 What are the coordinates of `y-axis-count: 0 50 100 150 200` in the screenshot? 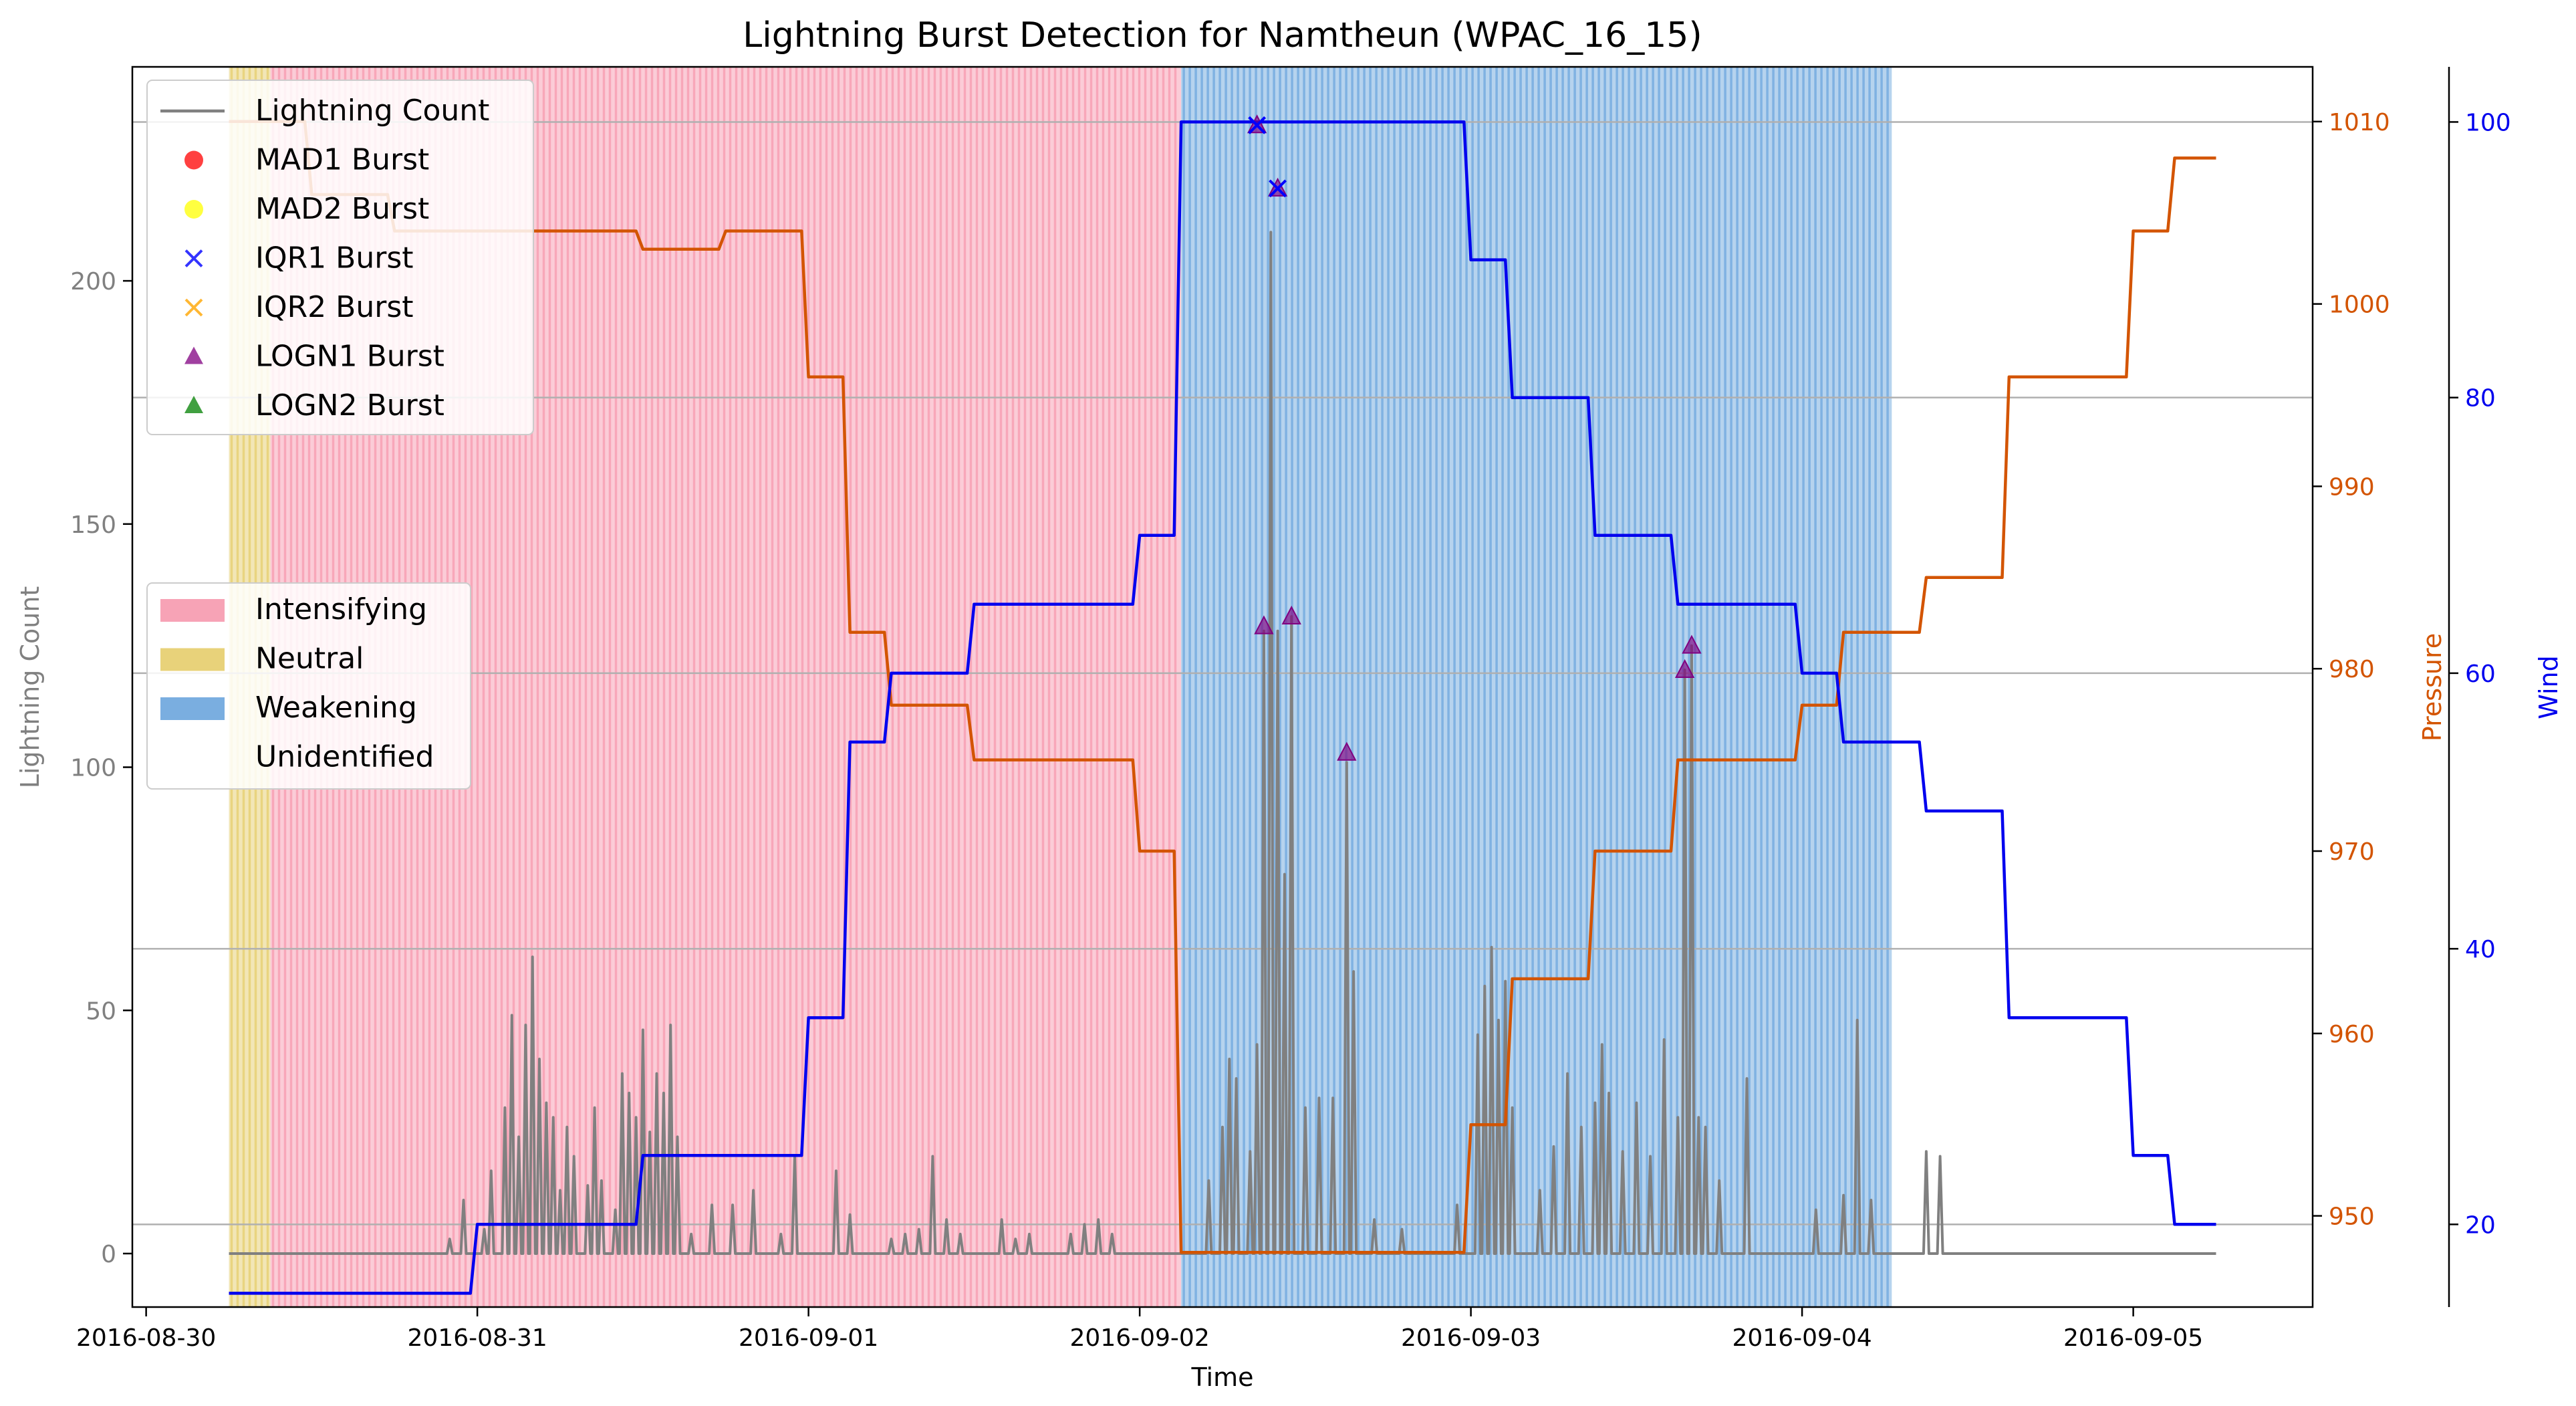 It's located at (101, 768).